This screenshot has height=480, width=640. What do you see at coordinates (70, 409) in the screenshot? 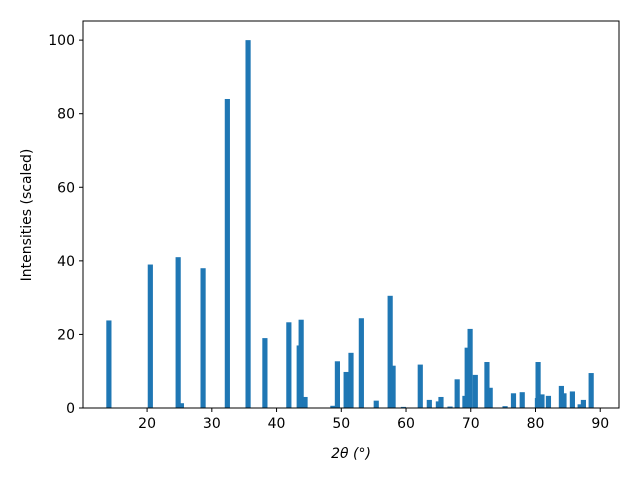
I see `y-tick-label: 0` at bounding box center [70, 409].